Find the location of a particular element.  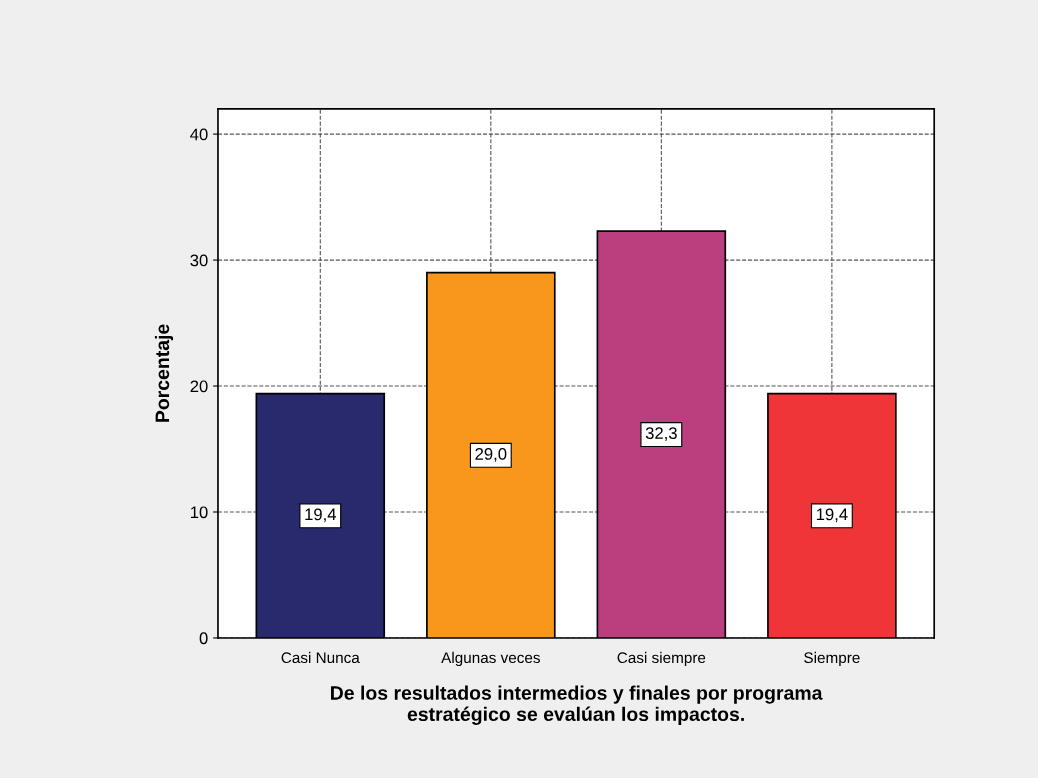

y-tick-label: 40 is located at coordinates (199, 134).